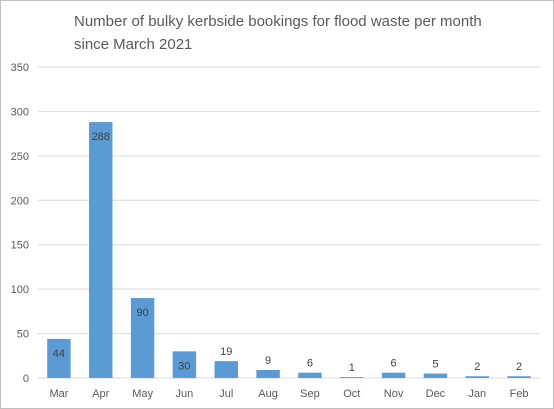 The width and height of the screenshot is (554, 409). I want to click on x-tick-label: Jul, so click(226, 394).